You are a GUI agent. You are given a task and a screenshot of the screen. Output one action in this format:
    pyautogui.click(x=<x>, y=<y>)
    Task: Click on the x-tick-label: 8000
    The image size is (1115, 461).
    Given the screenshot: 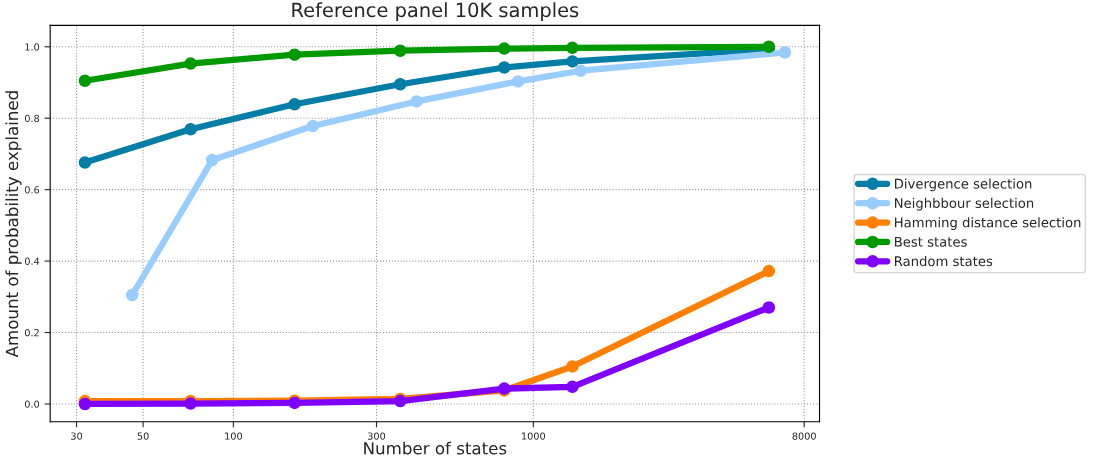 What is the action you would take?
    pyautogui.click(x=804, y=436)
    